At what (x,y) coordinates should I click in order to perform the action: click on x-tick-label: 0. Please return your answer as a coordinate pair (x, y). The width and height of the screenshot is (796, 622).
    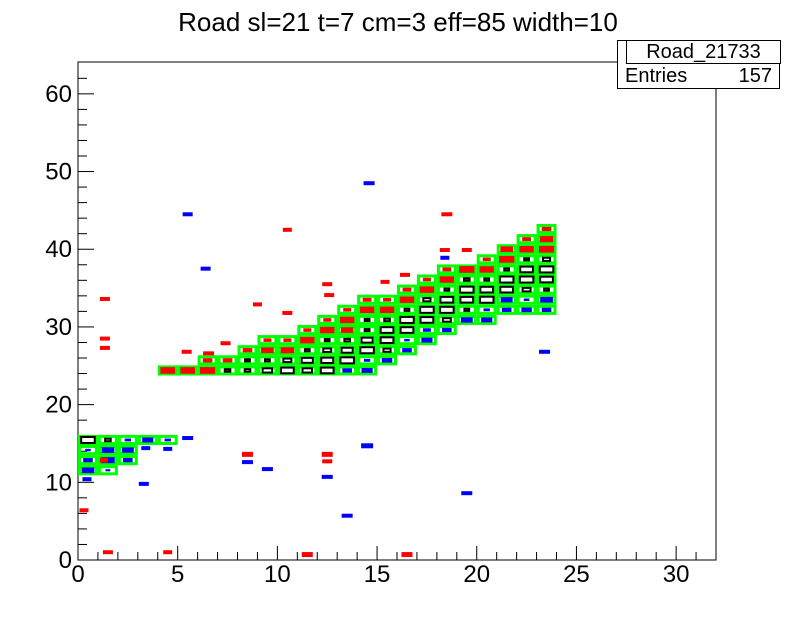
    Looking at the image, I should click on (77, 574).